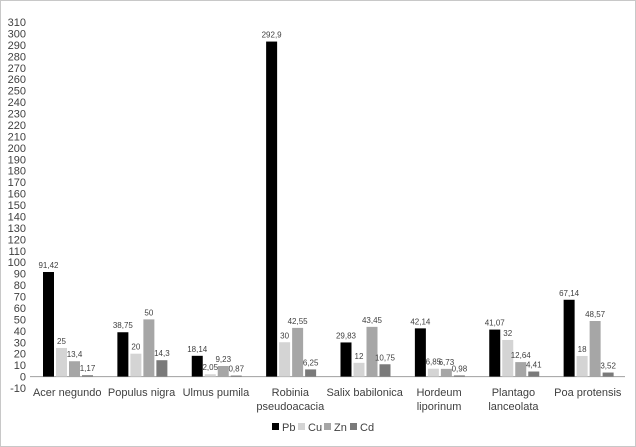  Describe the element at coordinates (210, 367) in the screenshot. I see `data-label: 2,05` at that location.